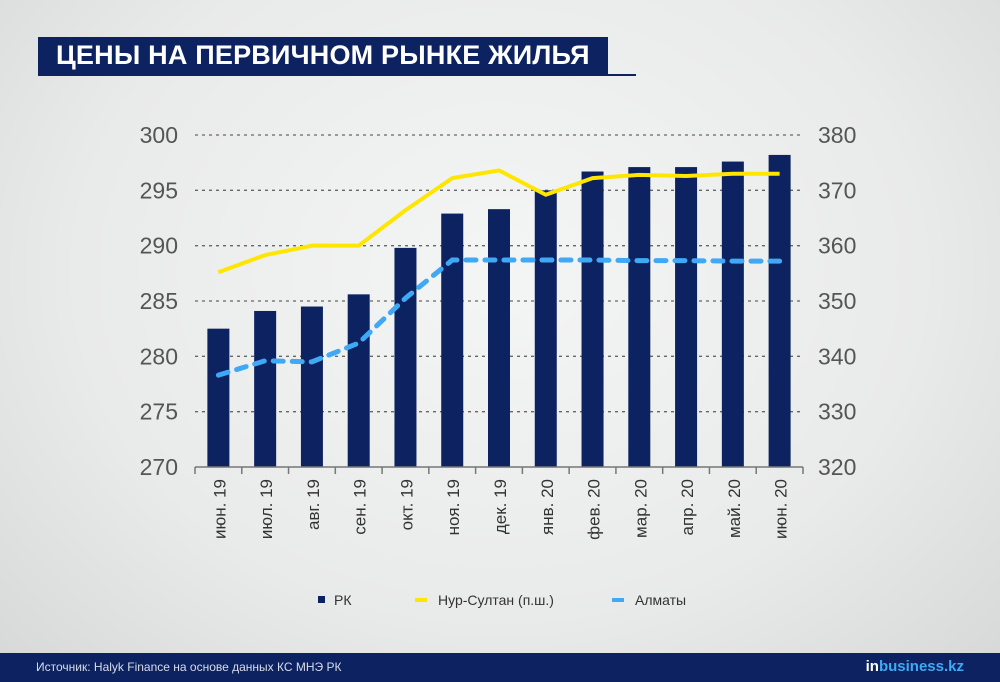  Describe the element at coordinates (594, 509) in the screenshot. I see `x-tick-label: фев. 20` at that location.